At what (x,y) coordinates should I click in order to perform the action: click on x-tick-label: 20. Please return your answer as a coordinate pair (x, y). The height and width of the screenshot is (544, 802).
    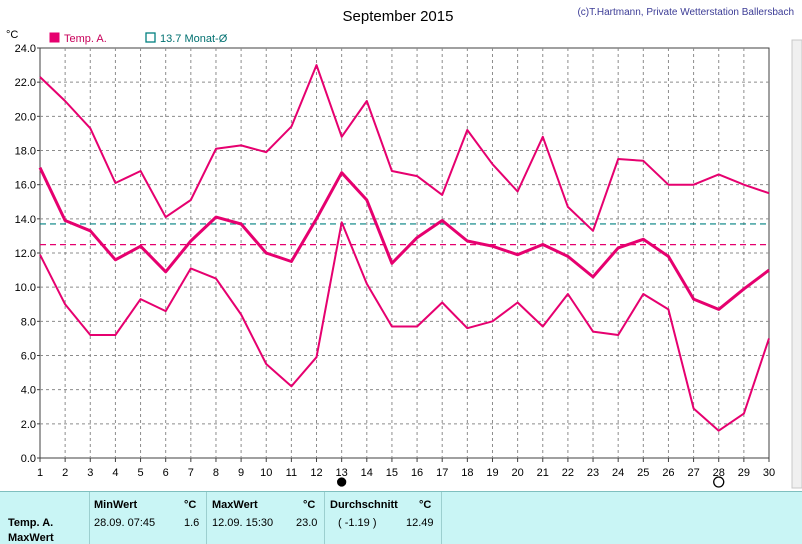
    Looking at the image, I should click on (517, 473).